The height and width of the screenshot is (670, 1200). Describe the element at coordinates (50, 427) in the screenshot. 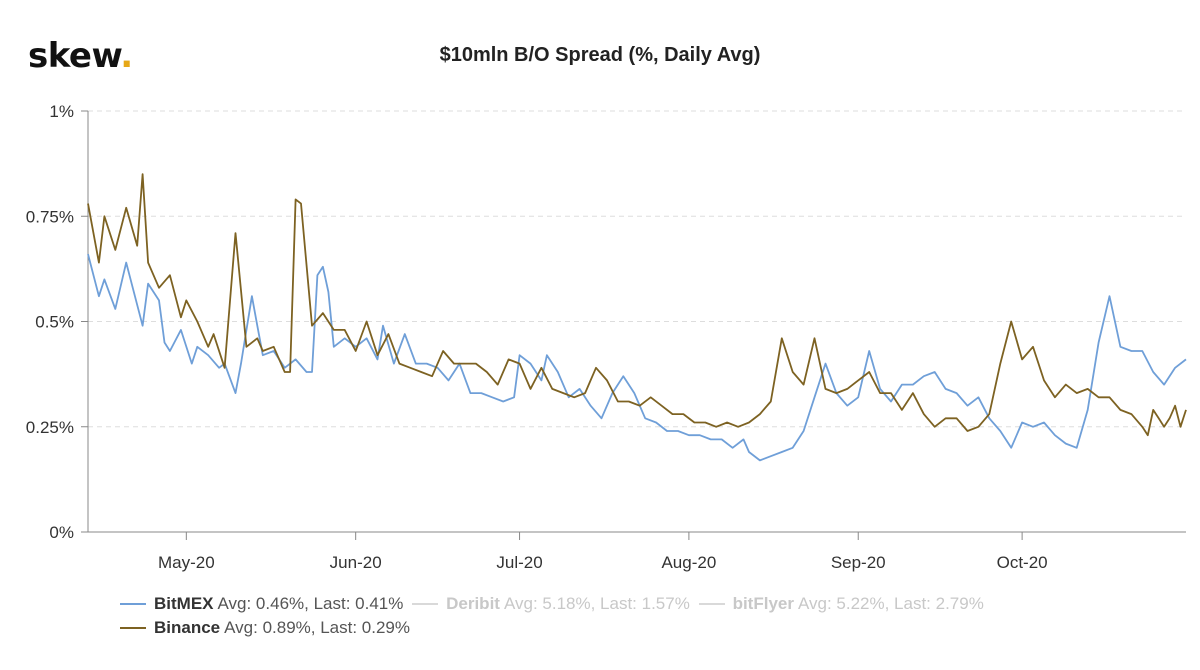

I see `y-tick-label: 0.25%` at that location.